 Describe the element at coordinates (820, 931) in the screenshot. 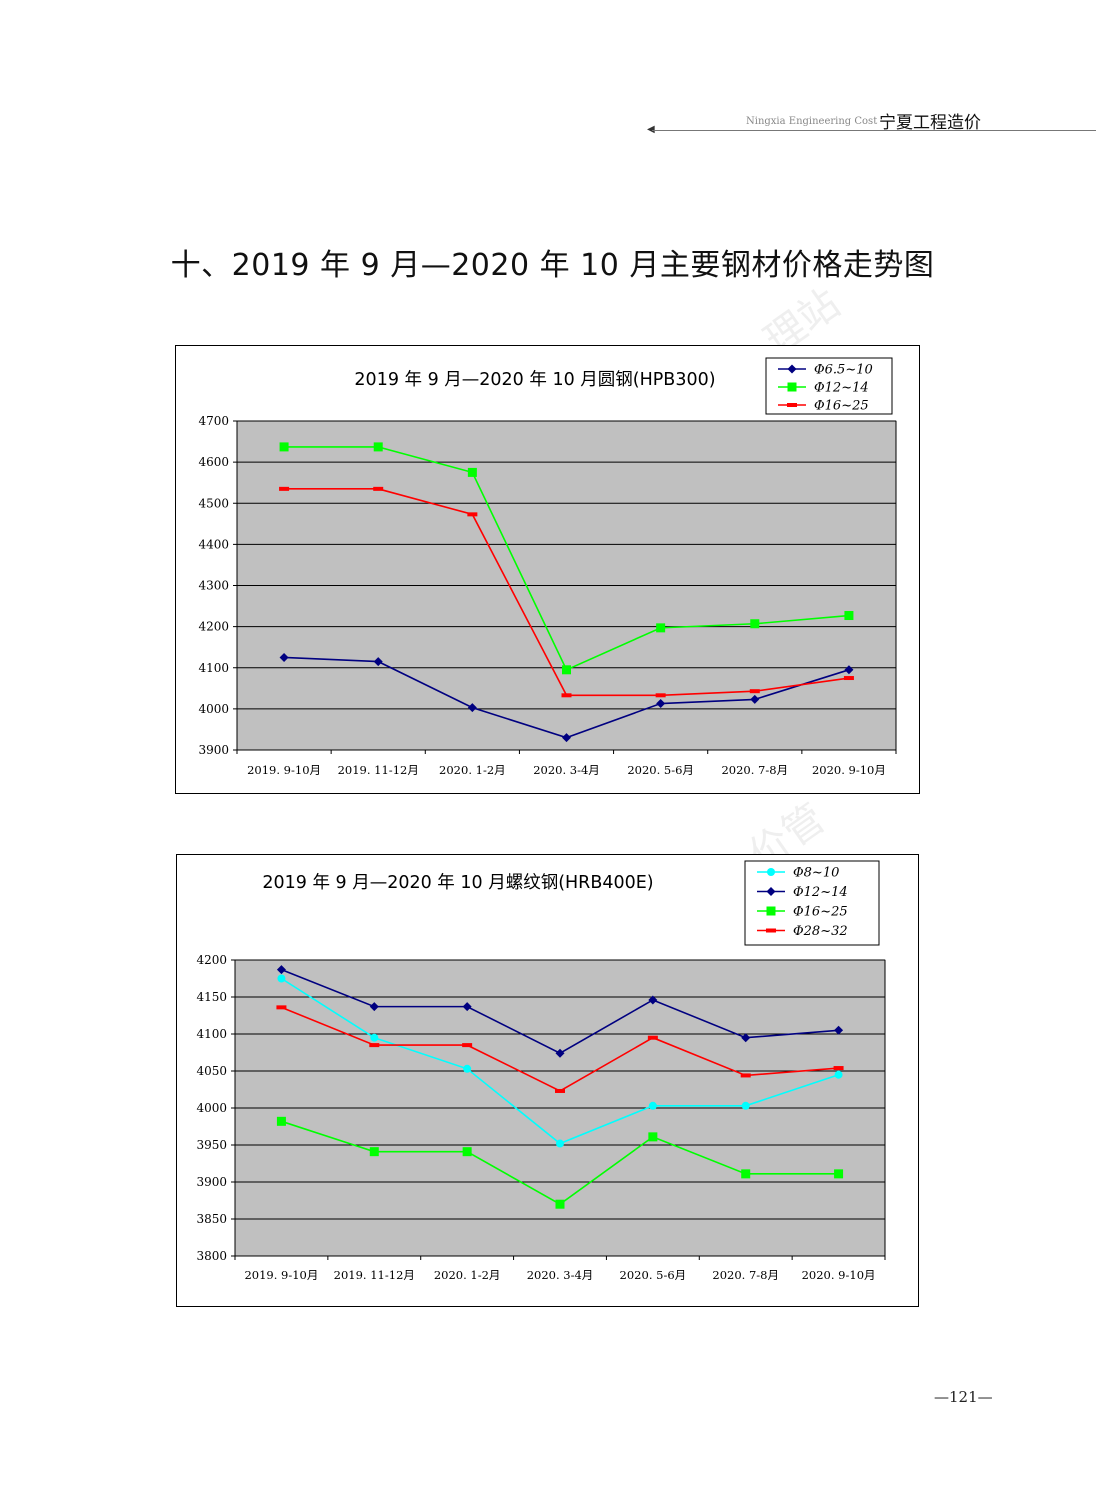

I see `legend-label: Φ28~32` at that location.